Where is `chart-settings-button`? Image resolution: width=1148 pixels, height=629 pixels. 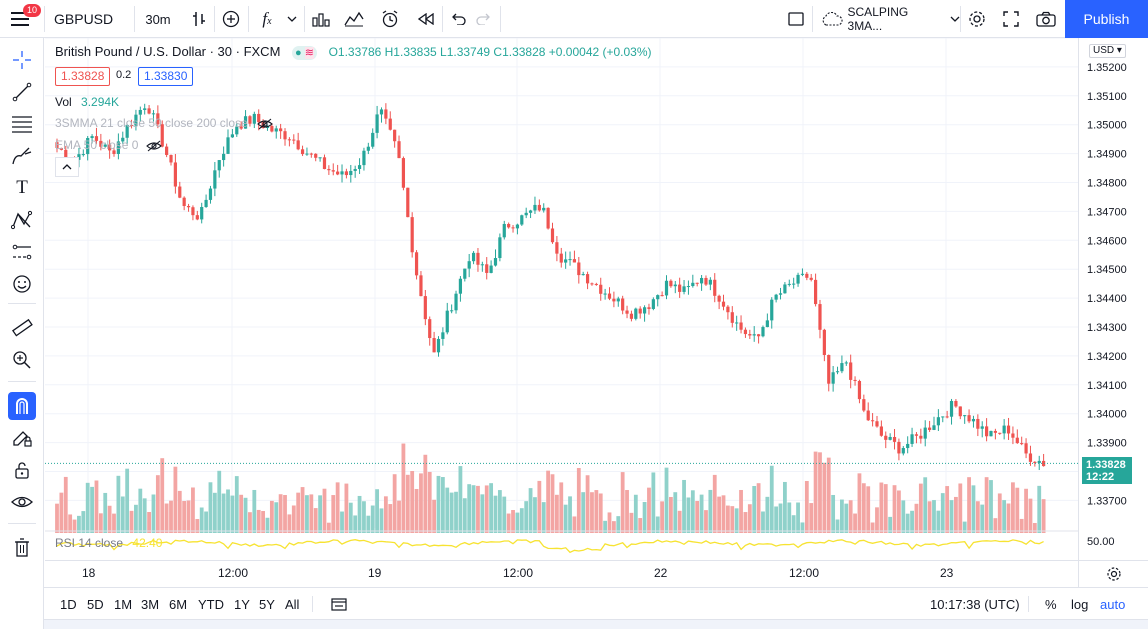 chart-settings-button is located at coordinates (1113, 573).